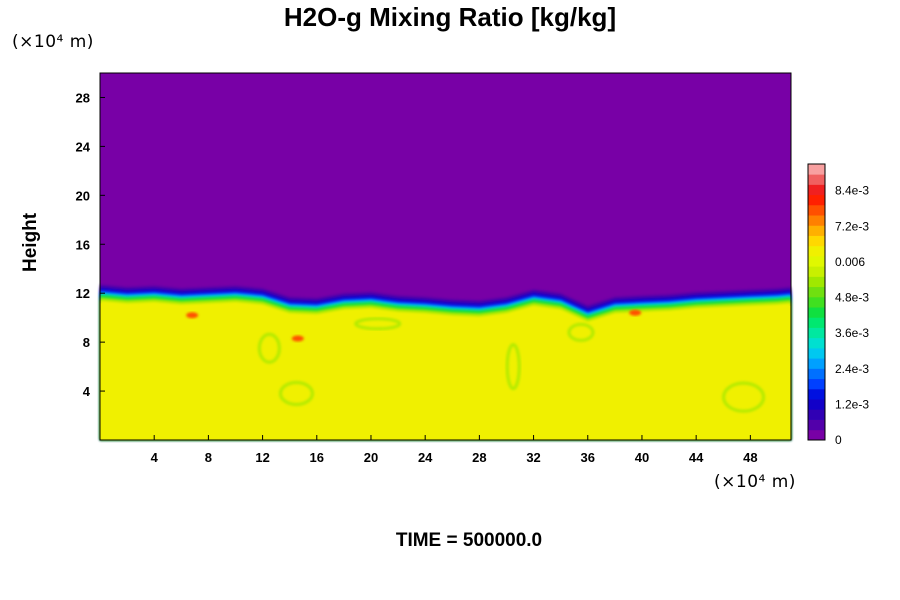 Image resolution: width=900 pixels, height=600 pixels. I want to click on colorbar-tick-label: 7.2e-3, so click(852, 226).